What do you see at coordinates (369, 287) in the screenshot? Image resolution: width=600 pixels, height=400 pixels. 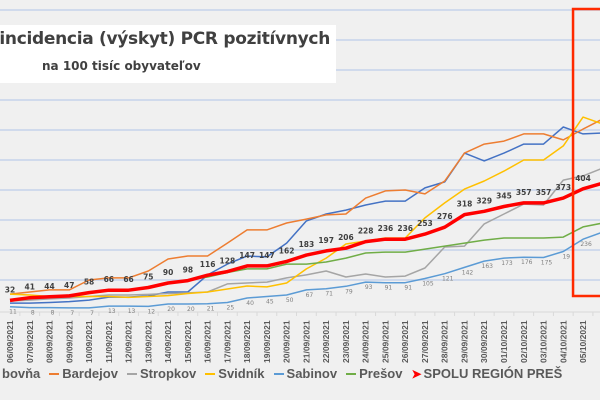 I see `data-label: 93` at bounding box center [369, 287].